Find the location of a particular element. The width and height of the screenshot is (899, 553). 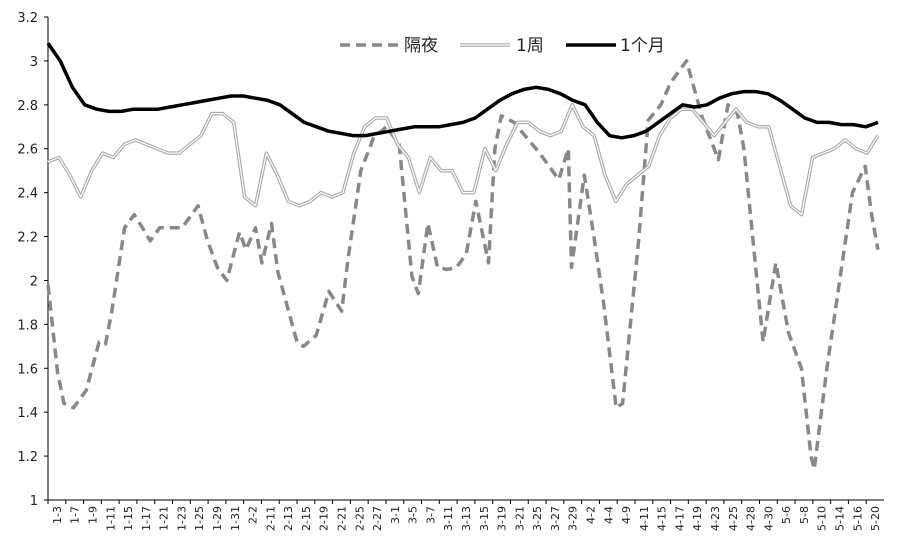

y-tick-label: 2.4 is located at coordinates (27, 194).